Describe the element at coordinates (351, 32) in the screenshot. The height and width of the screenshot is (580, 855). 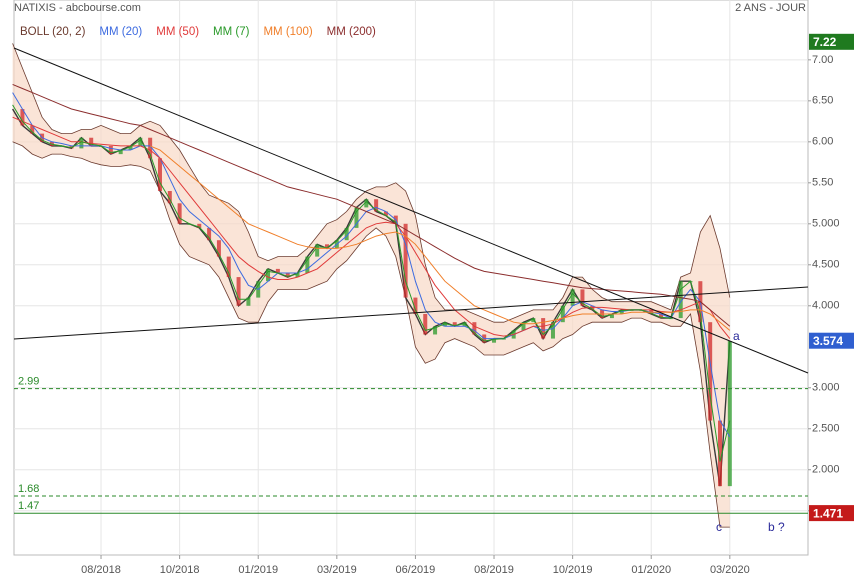
I see `legend-label: MM (200)` at that location.